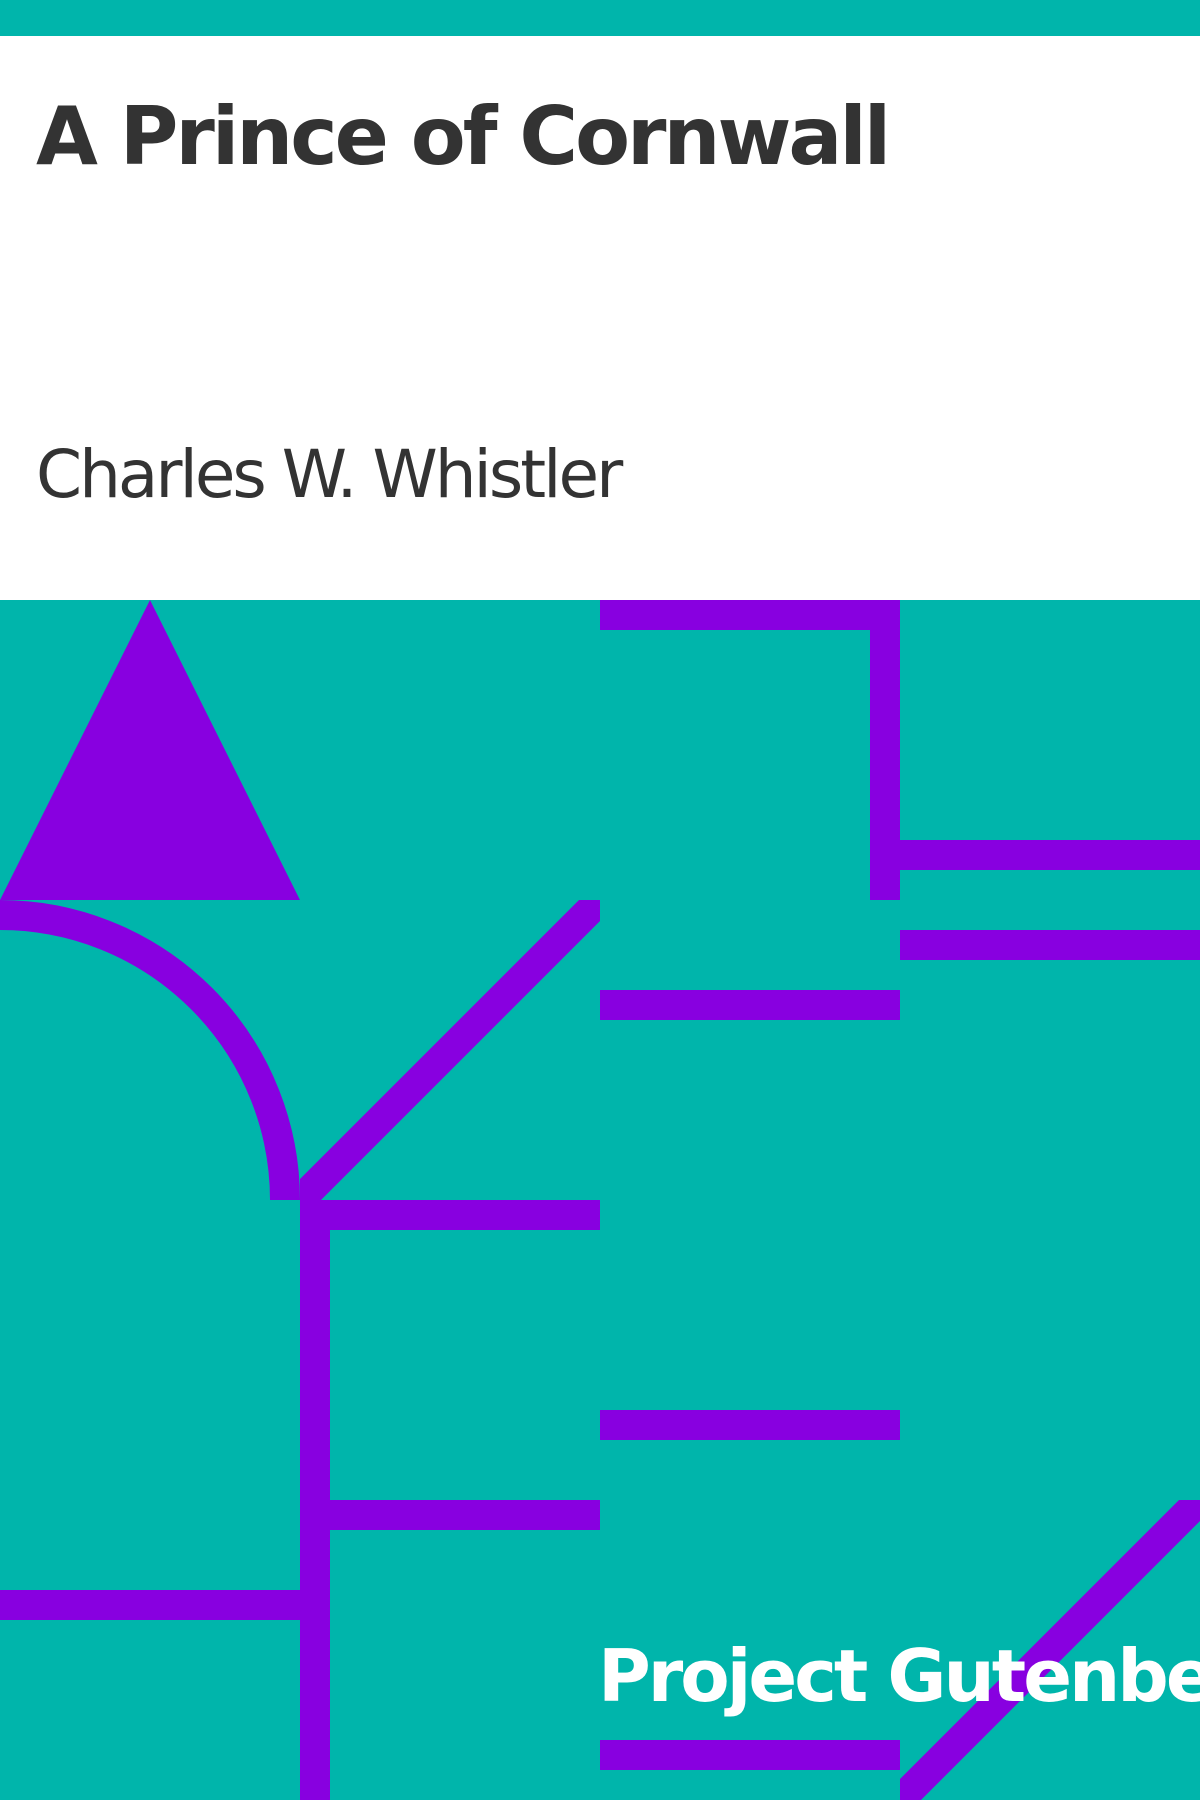 The height and width of the screenshot is (1800, 1200). Describe the element at coordinates (600, 18) in the screenshot. I see `top-color-band` at that location.